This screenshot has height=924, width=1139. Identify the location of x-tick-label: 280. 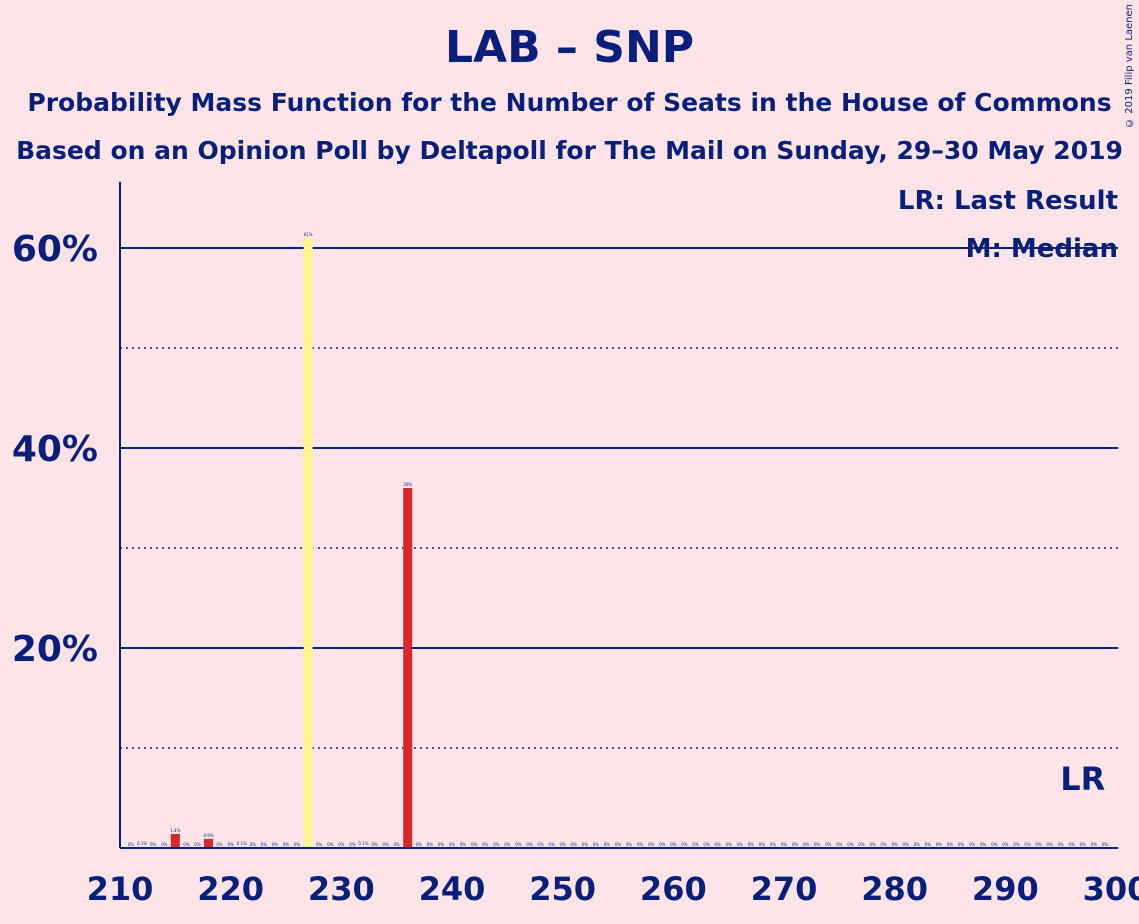
(894, 889).